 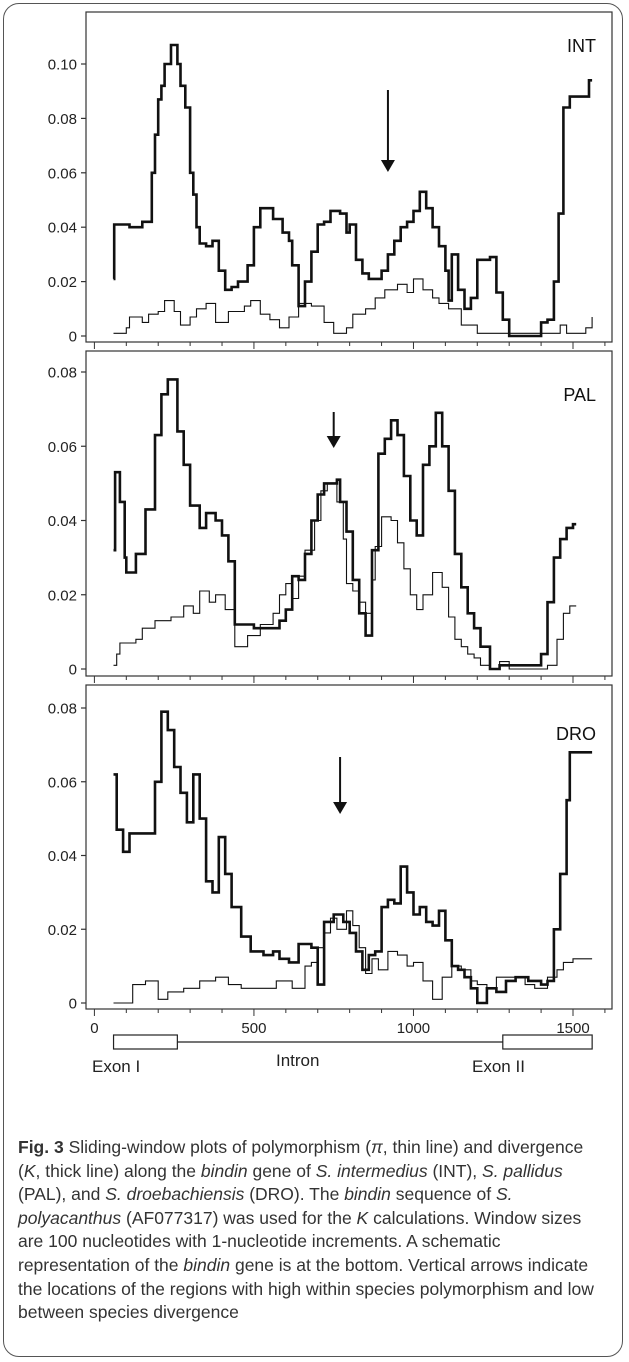 What do you see at coordinates (145, 1042) in the screenshot?
I see `exon1-box` at bounding box center [145, 1042].